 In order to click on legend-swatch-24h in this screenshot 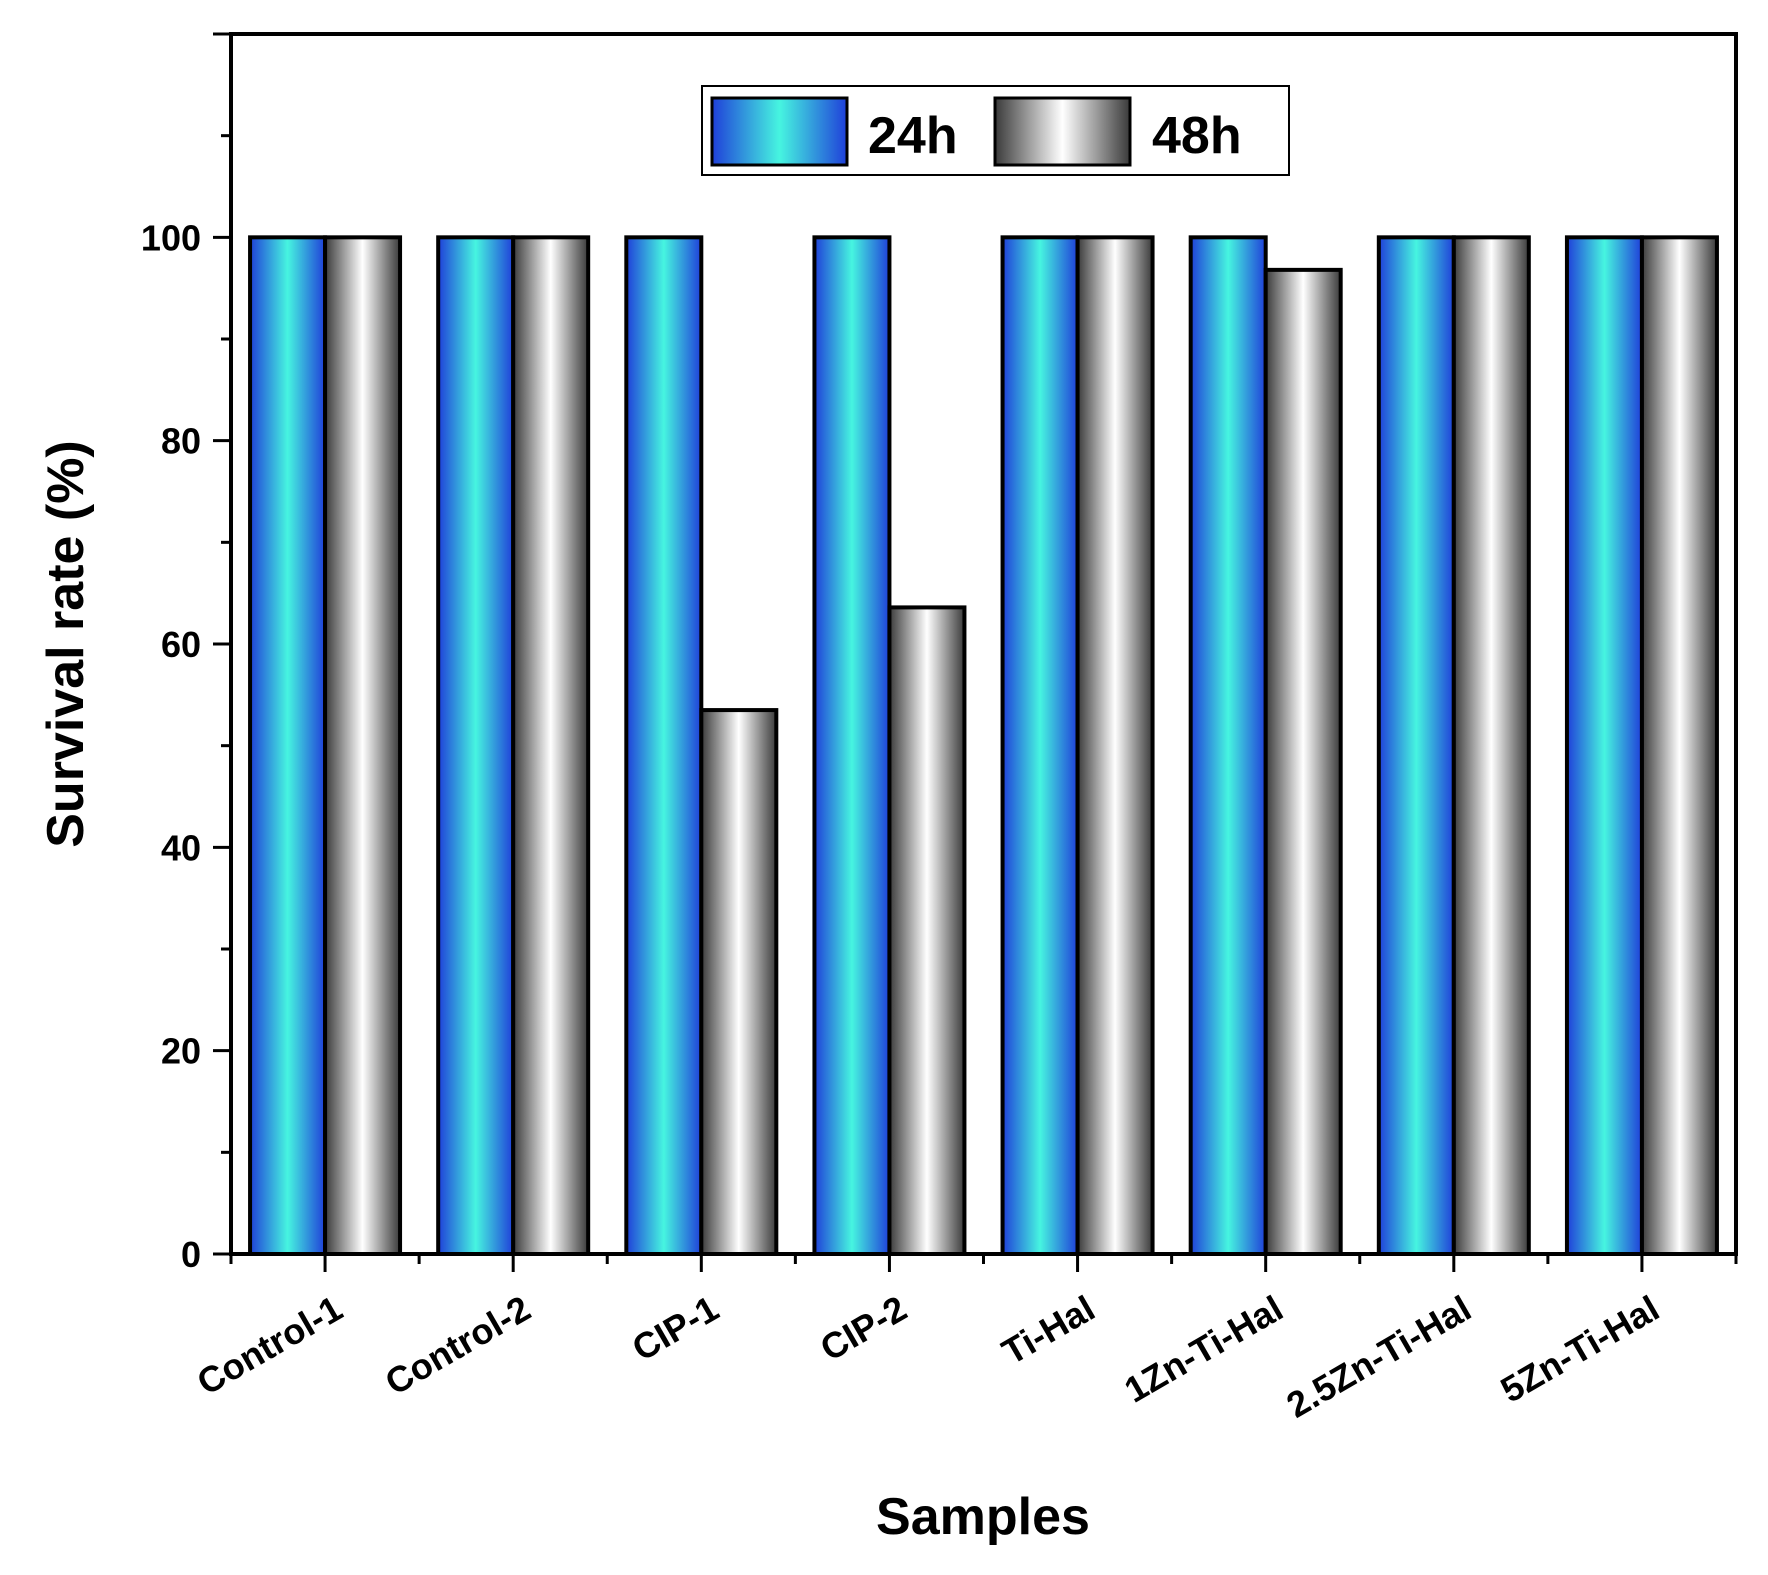, I will do `click(779, 131)`.